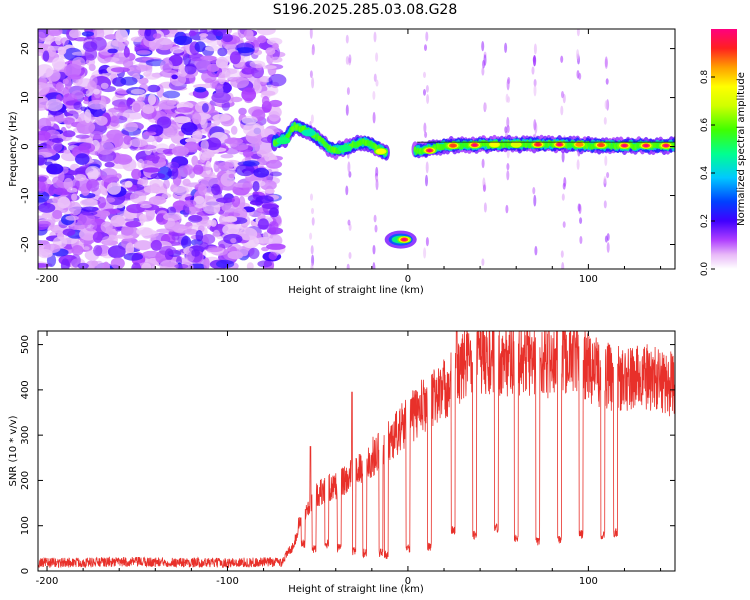 This screenshot has height=600, width=750. I want to click on snr-y-tick-label: 100, so click(25, 525).